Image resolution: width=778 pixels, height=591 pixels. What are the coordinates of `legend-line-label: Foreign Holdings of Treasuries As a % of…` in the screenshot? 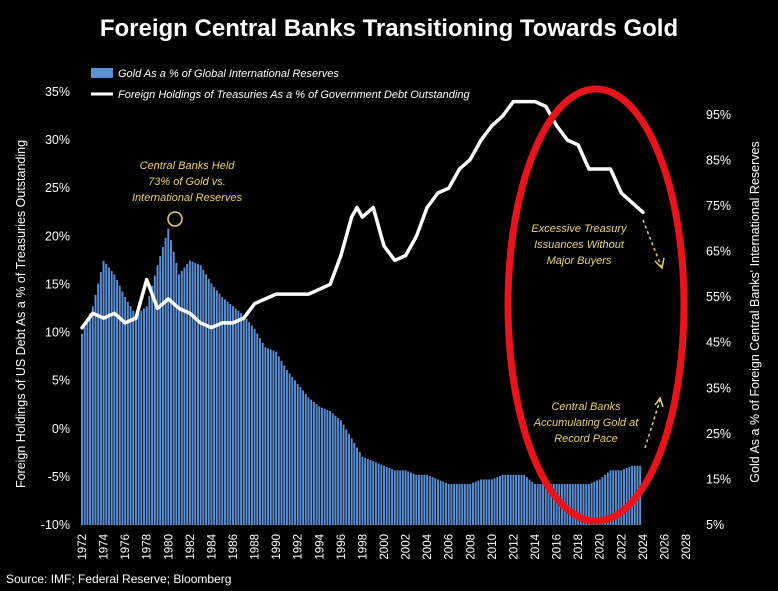 It's located at (294, 95).